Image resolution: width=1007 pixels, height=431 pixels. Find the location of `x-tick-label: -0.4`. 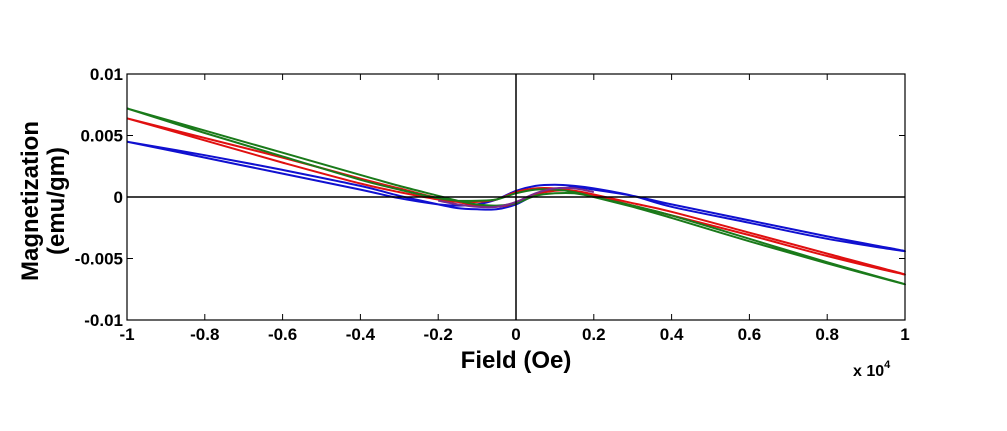

x-tick-label: -0.4 is located at coordinates (361, 334).